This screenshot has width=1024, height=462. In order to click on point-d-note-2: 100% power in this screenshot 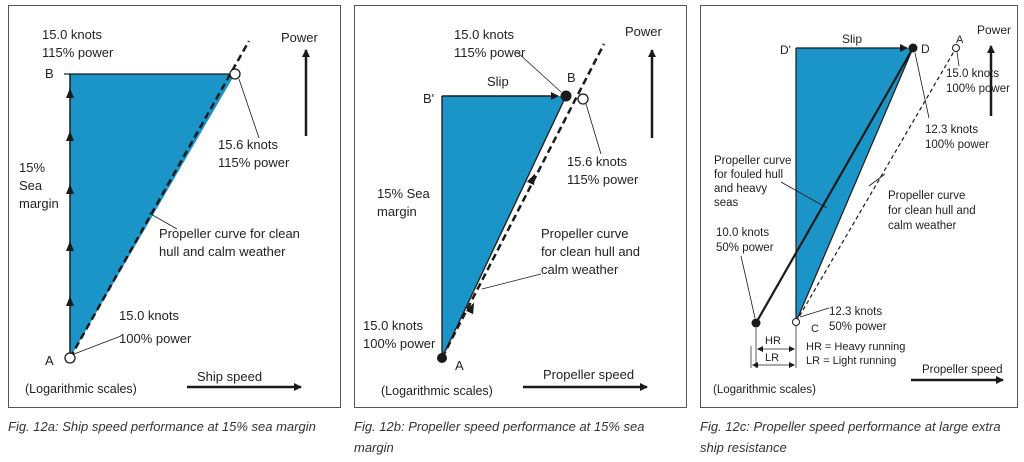, I will do `click(957, 145)`.